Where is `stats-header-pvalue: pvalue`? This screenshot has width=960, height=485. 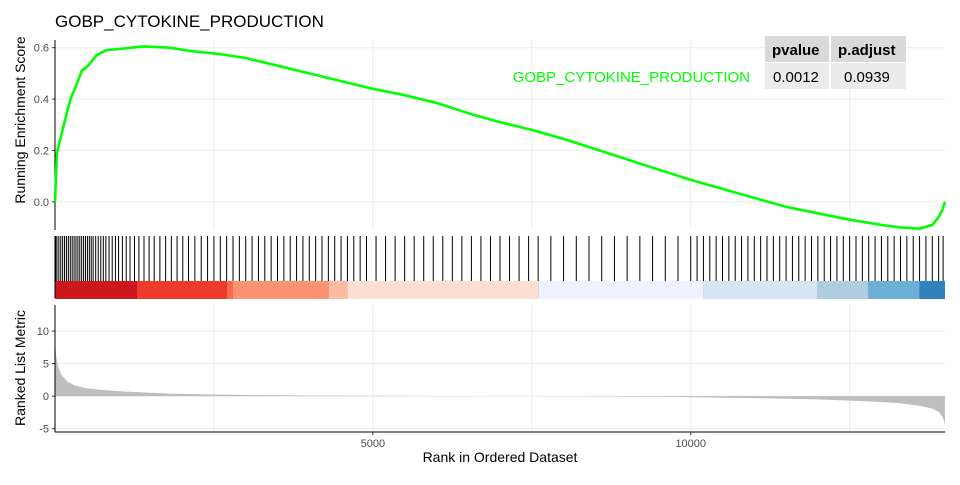
stats-header-pvalue: pvalue is located at coordinates (796, 50).